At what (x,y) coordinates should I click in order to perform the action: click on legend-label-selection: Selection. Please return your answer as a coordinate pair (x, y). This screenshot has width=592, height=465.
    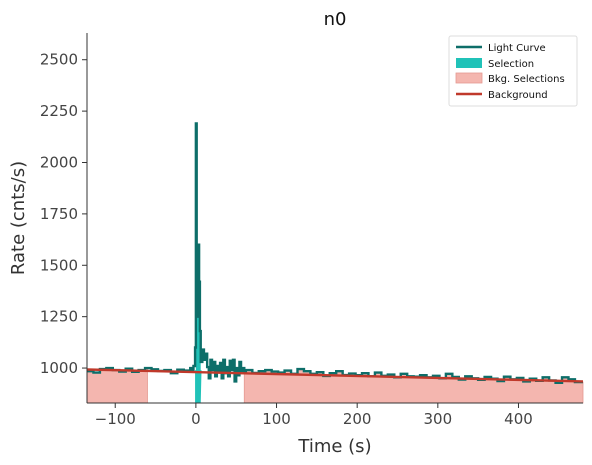
    Looking at the image, I should click on (511, 64).